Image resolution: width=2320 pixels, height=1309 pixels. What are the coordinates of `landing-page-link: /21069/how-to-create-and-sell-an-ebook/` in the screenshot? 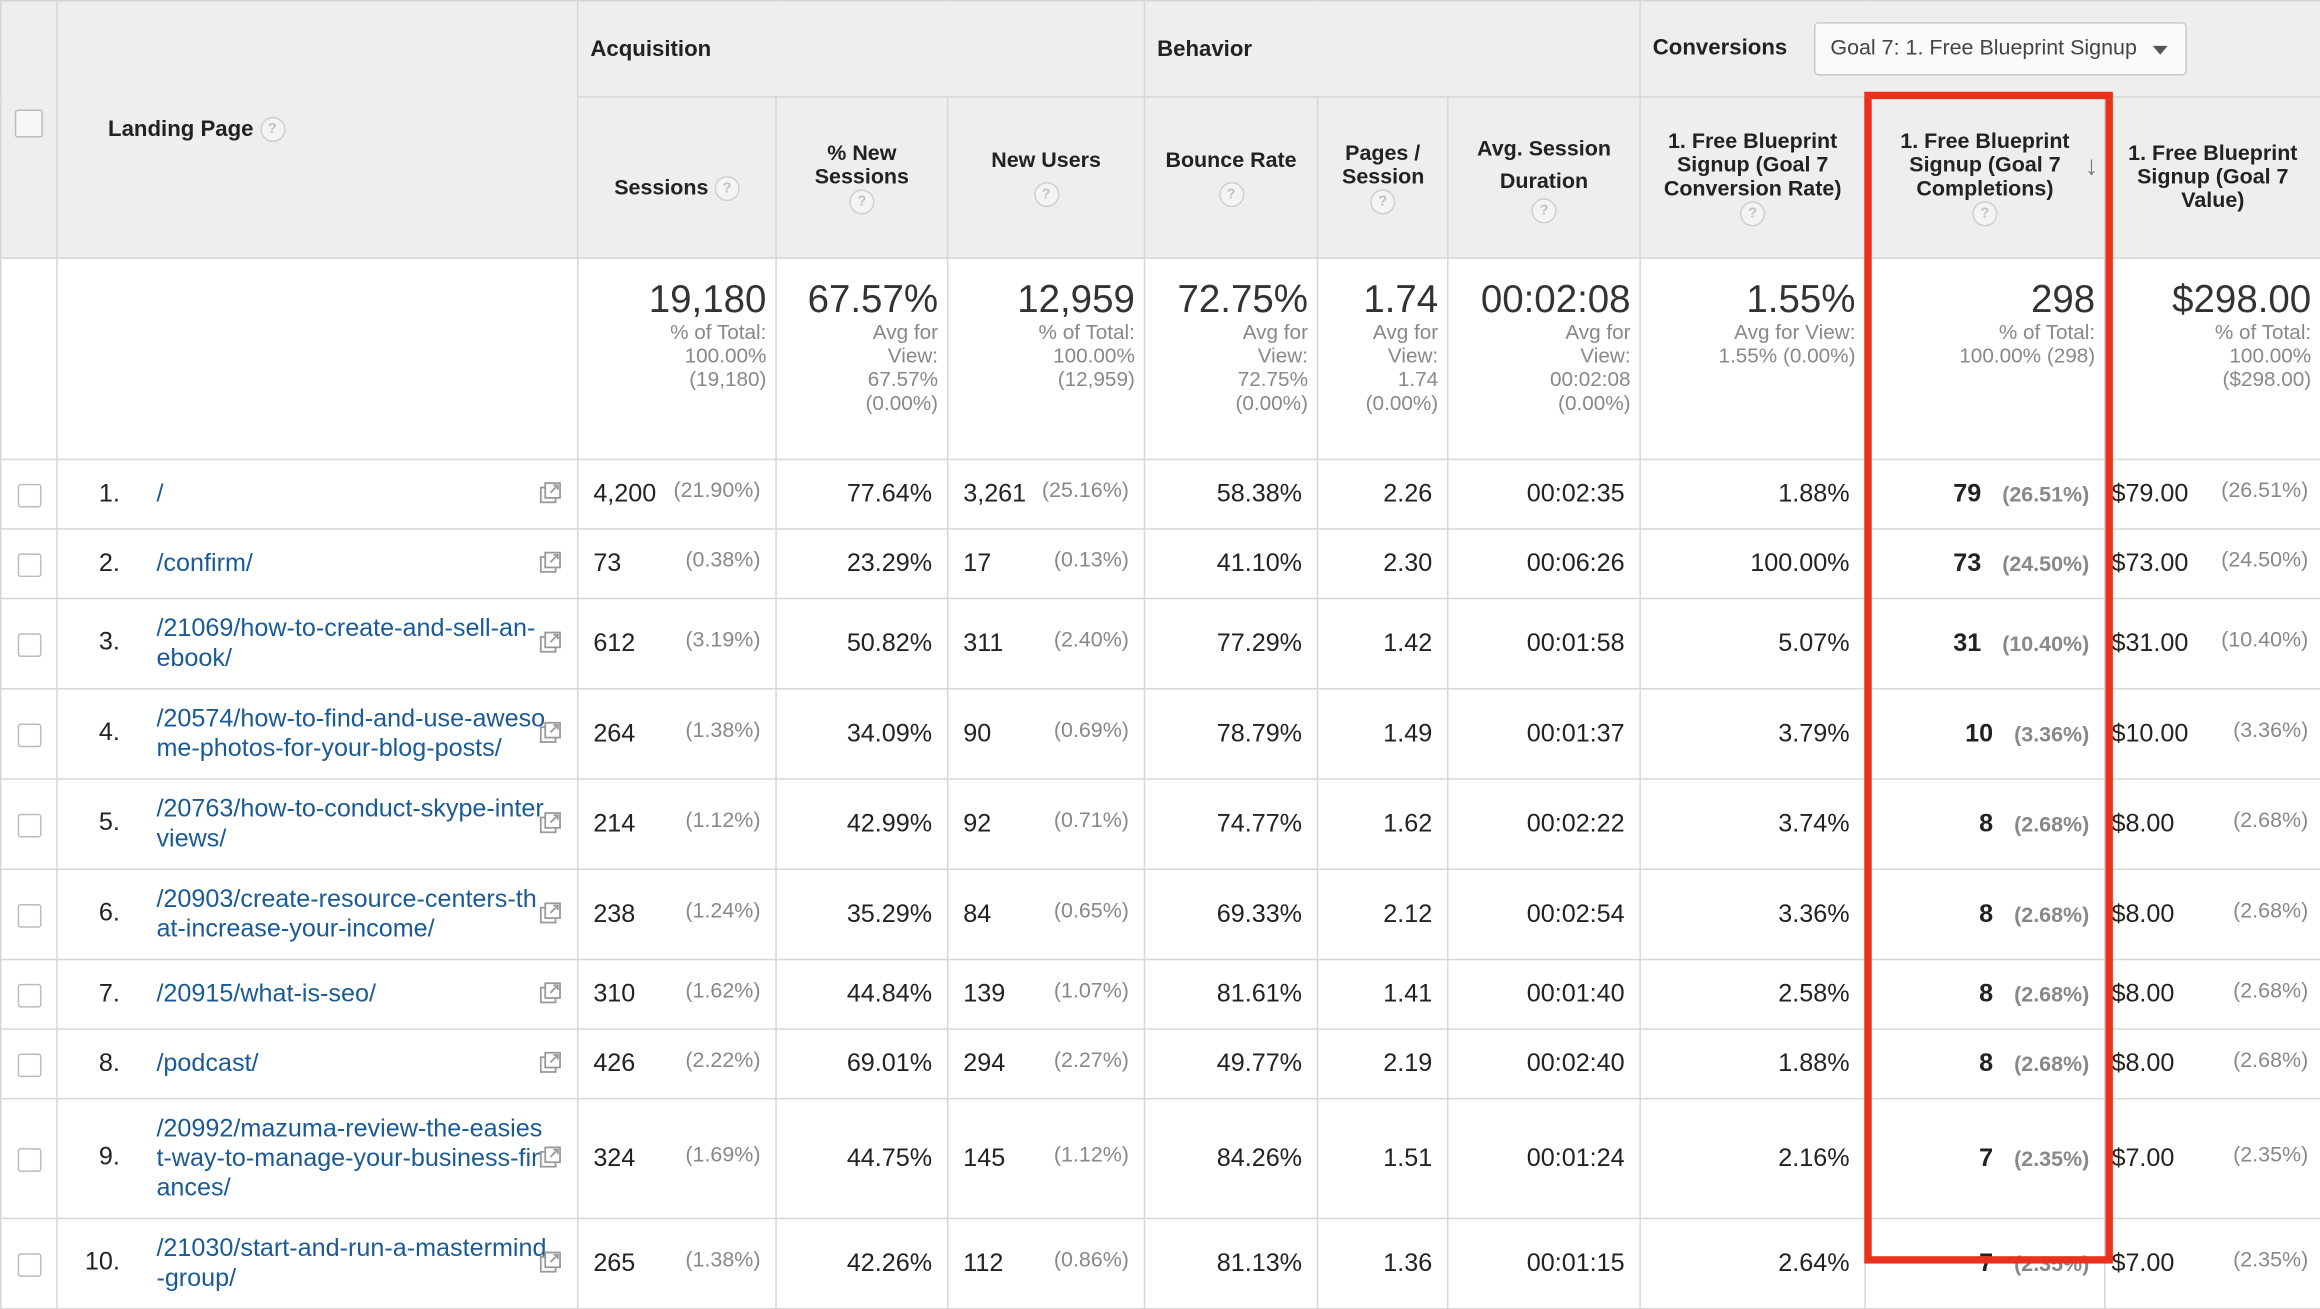 It's located at (346, 643).